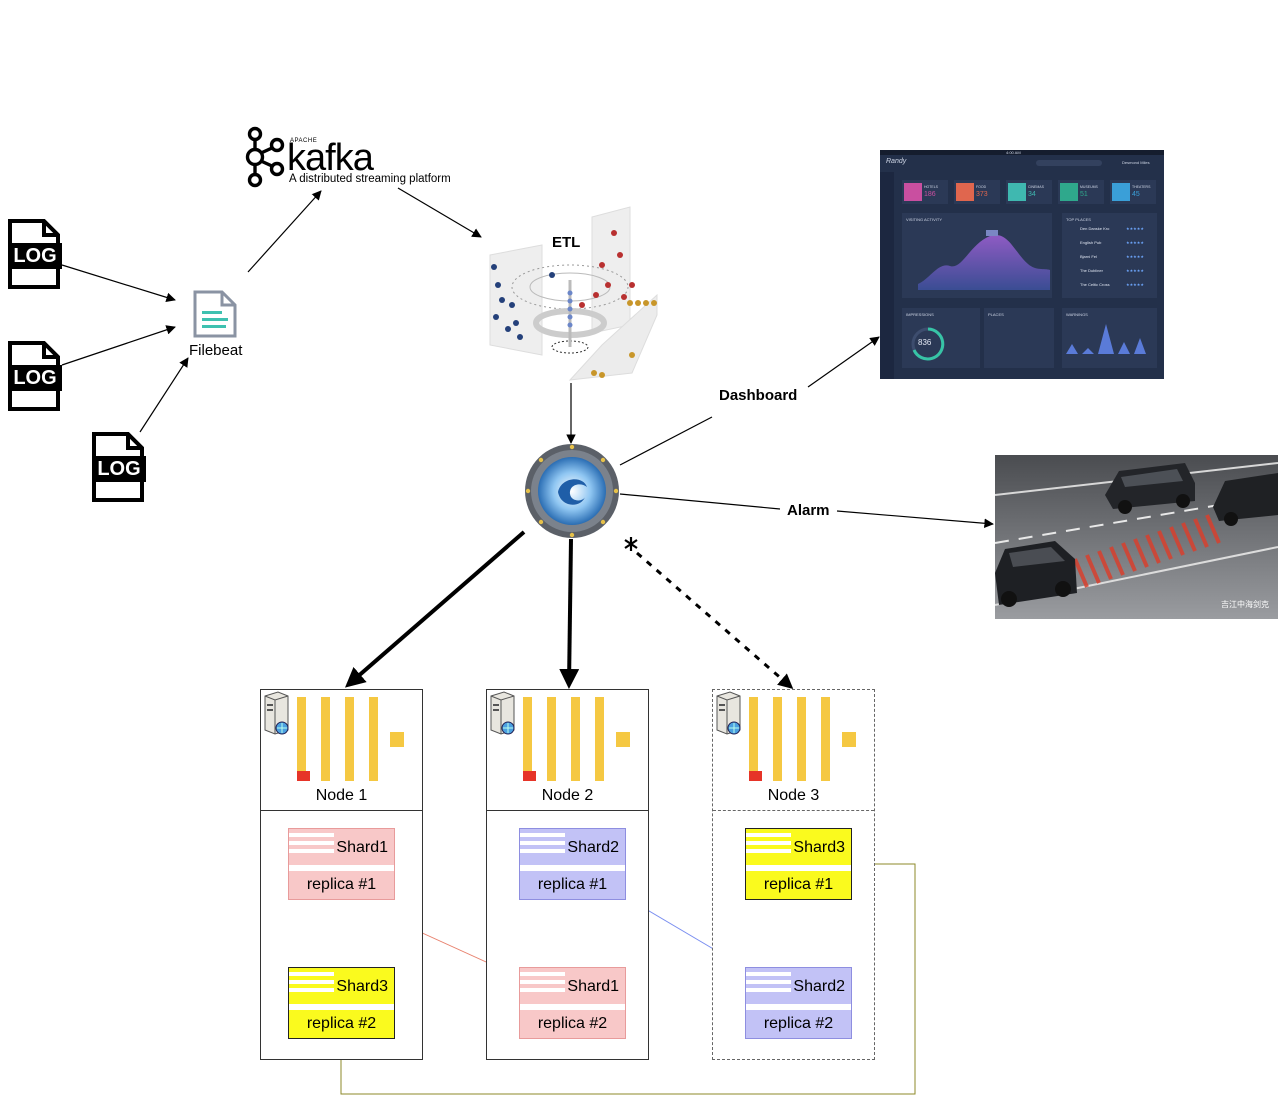 The width and height of the screenshot is (1278, 1095). What do you see at coordinates (1136, 162) in the screenshot?
I see `dashboard-user: Desmond Miles` at bounding box center [1136, 162].